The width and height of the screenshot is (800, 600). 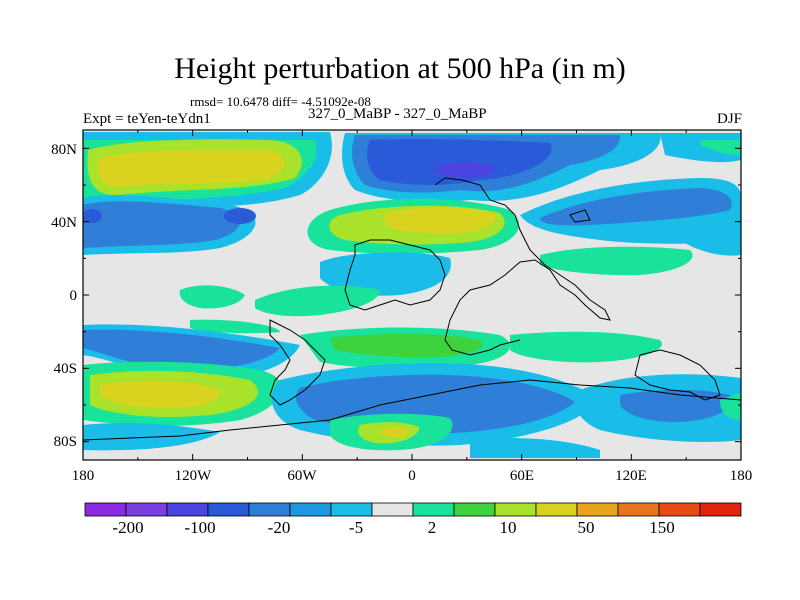 I want to click on season-label: DJF, so click(x=729, y=119).